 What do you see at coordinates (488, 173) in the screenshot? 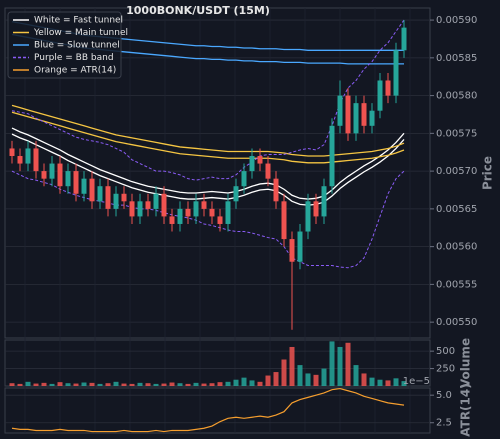
I see `y-axis-label: Price` at bounding box center [488, 173].